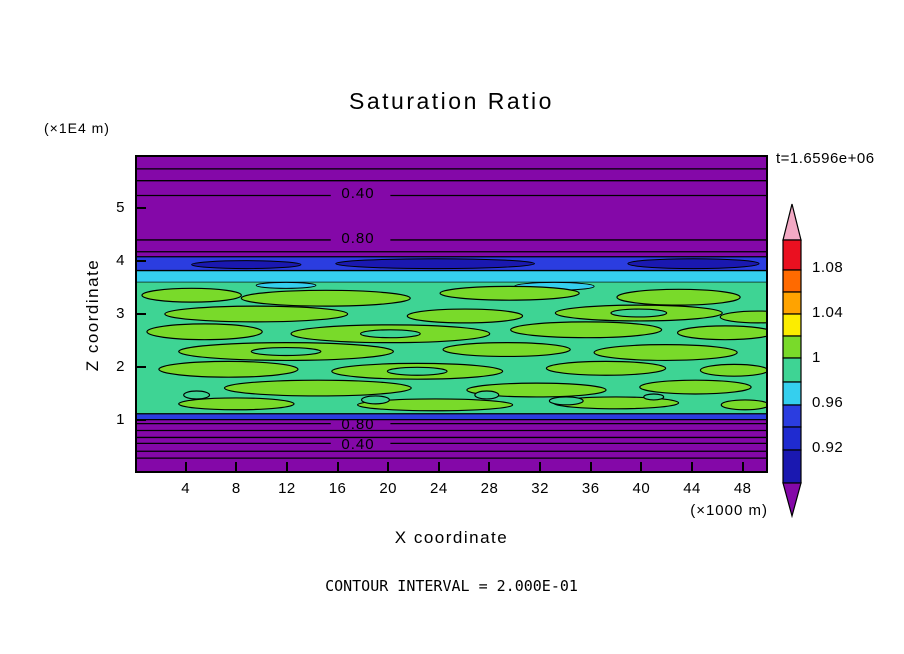 This screenshot has height=654, width=904. I want to click on x-axis-title: X coordinate, so click(451, 537).